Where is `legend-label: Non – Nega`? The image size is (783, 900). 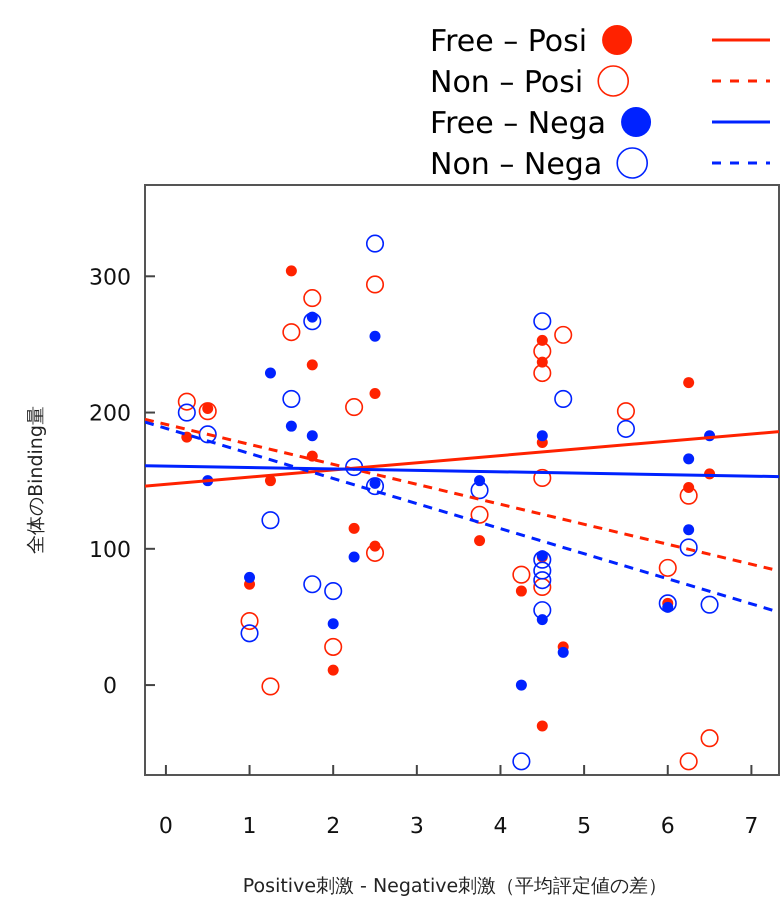 legend-label: Non – Nega is located at coordinates (516, 164).